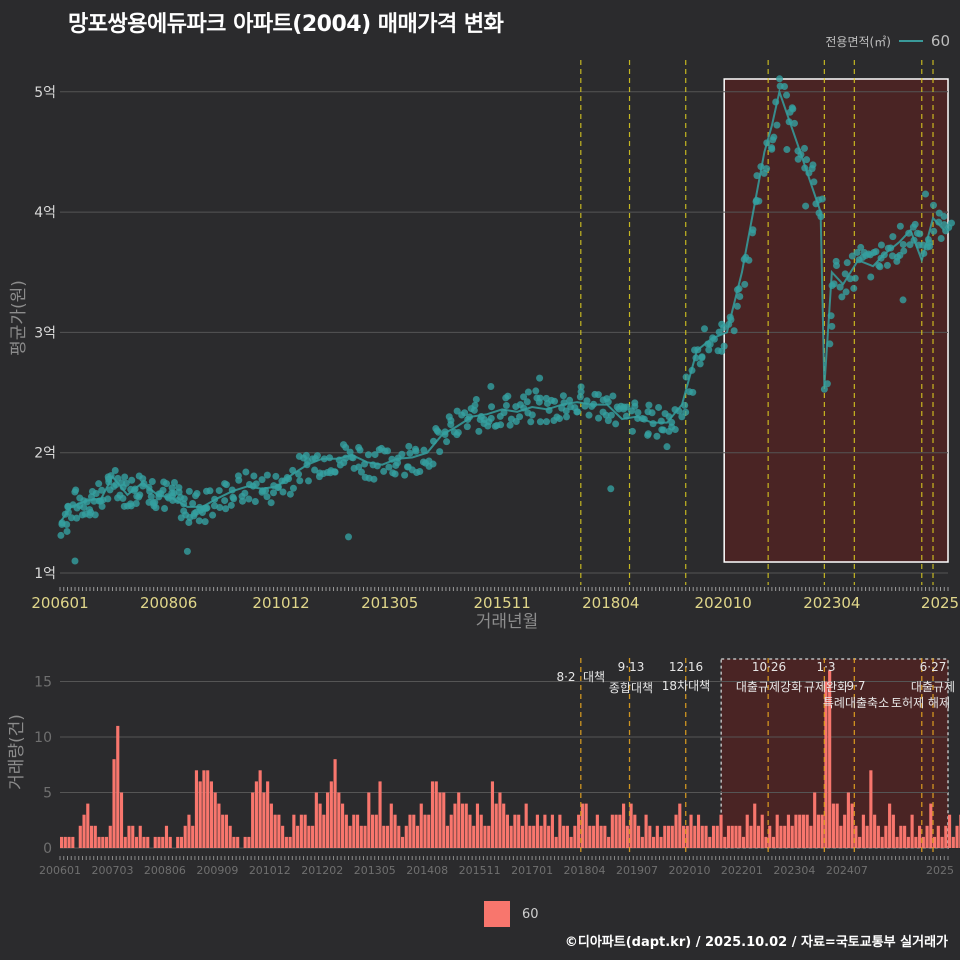  Describe the element at coordinates (286, 24) in the screenshot. I see `chart-title: 망포쌍용에듀파크 아파트(2004) 매매가격 변화` at that location.